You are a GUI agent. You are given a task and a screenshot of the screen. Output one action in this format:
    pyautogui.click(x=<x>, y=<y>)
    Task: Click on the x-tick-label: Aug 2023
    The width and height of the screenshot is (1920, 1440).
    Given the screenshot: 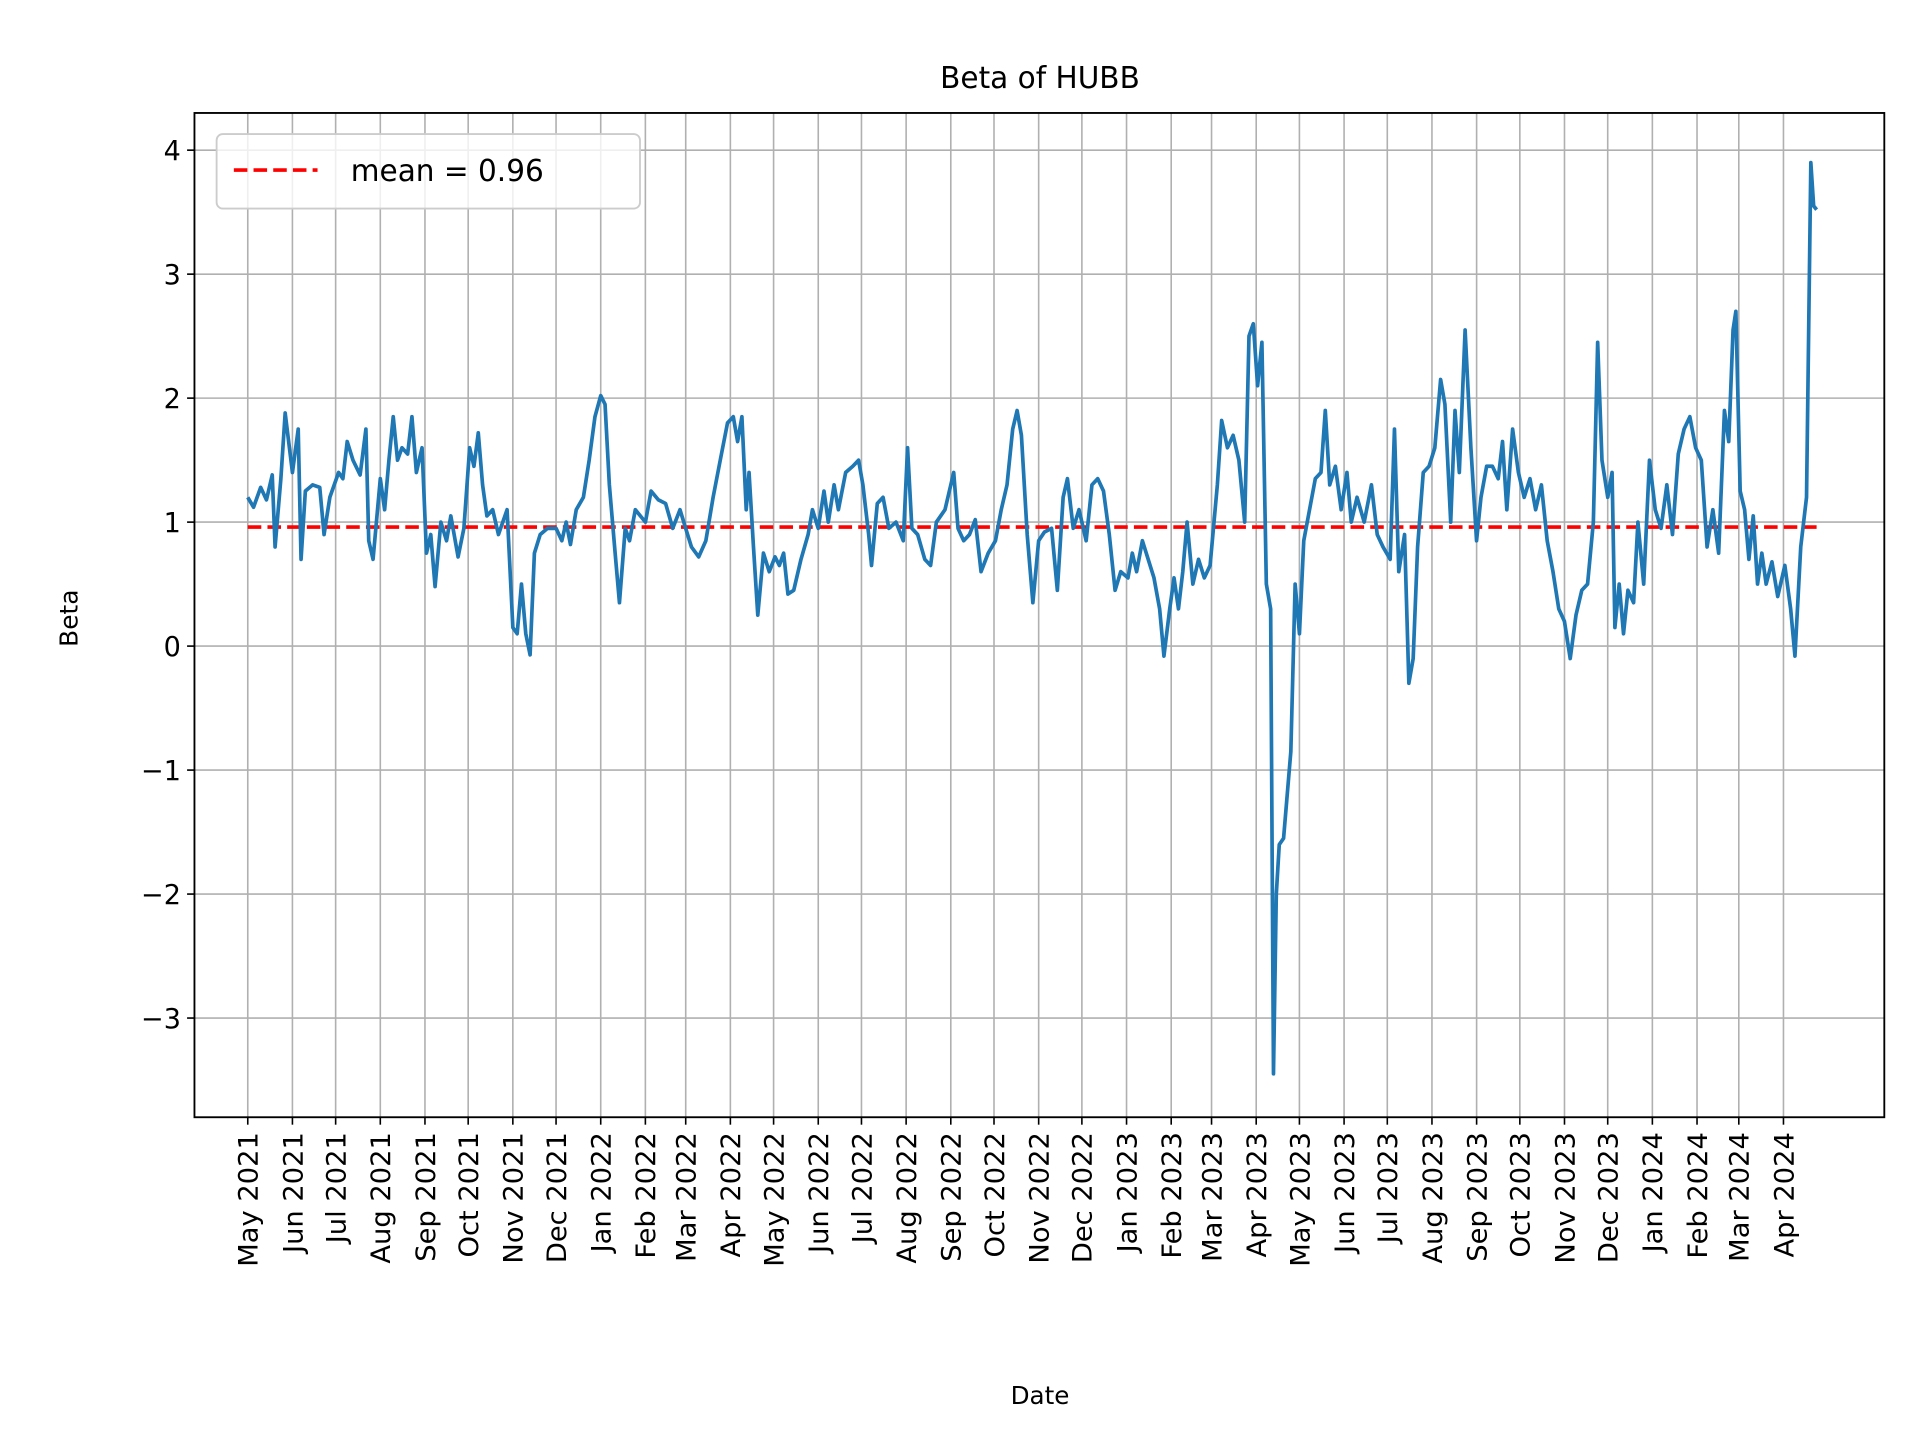 What is the action you would take?
    pyautogui.click(x=1433, y=1197)
    